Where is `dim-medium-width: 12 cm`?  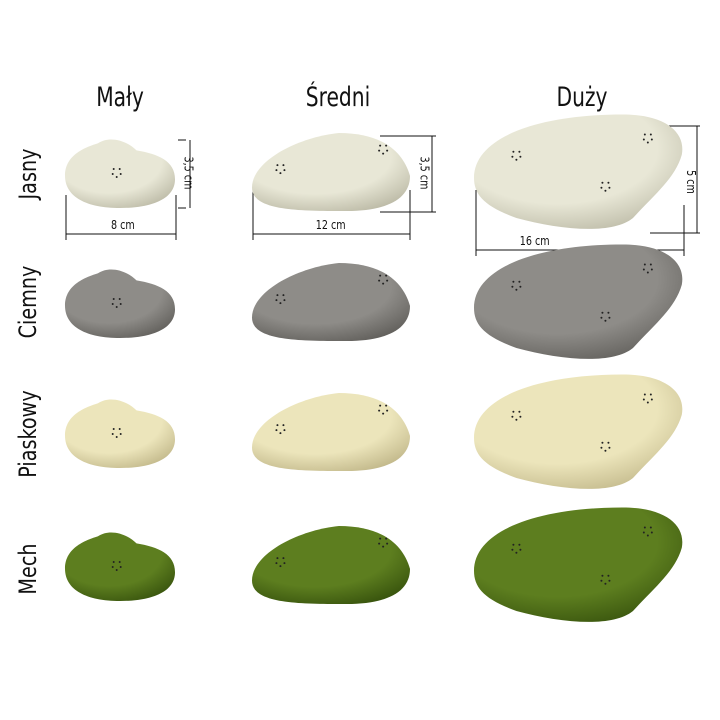
dim-medium-width: 12 cm is located at coordinates (330, 225).